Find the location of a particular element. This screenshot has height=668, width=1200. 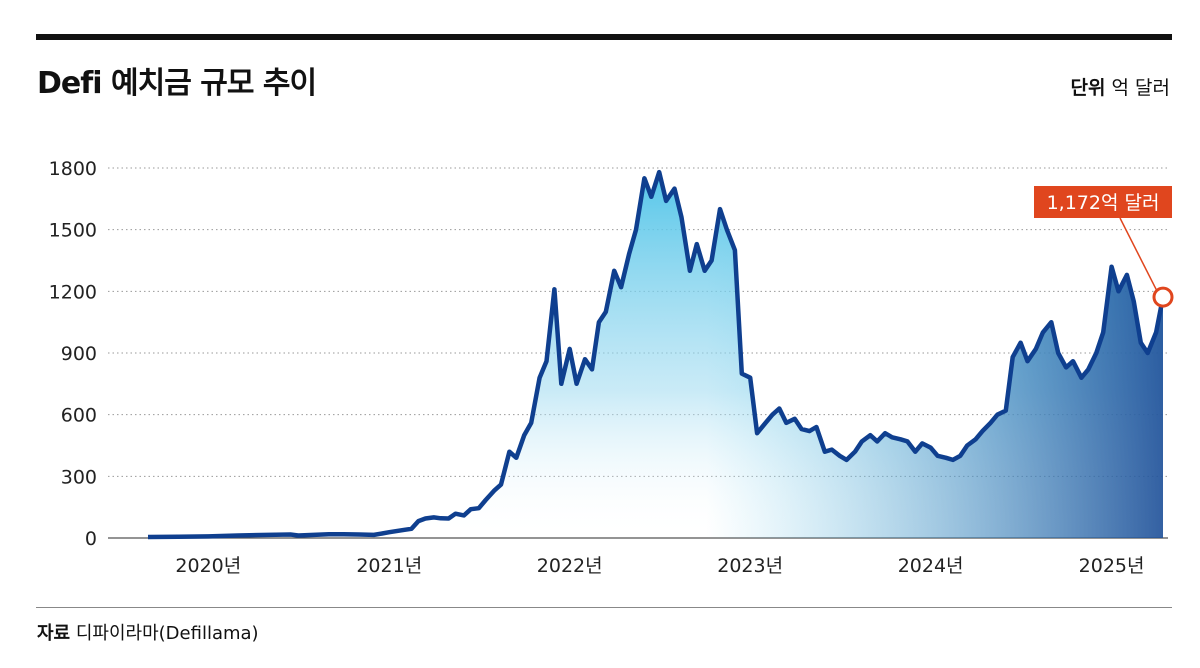

callout-marker is located at coordinates (1163, 297).